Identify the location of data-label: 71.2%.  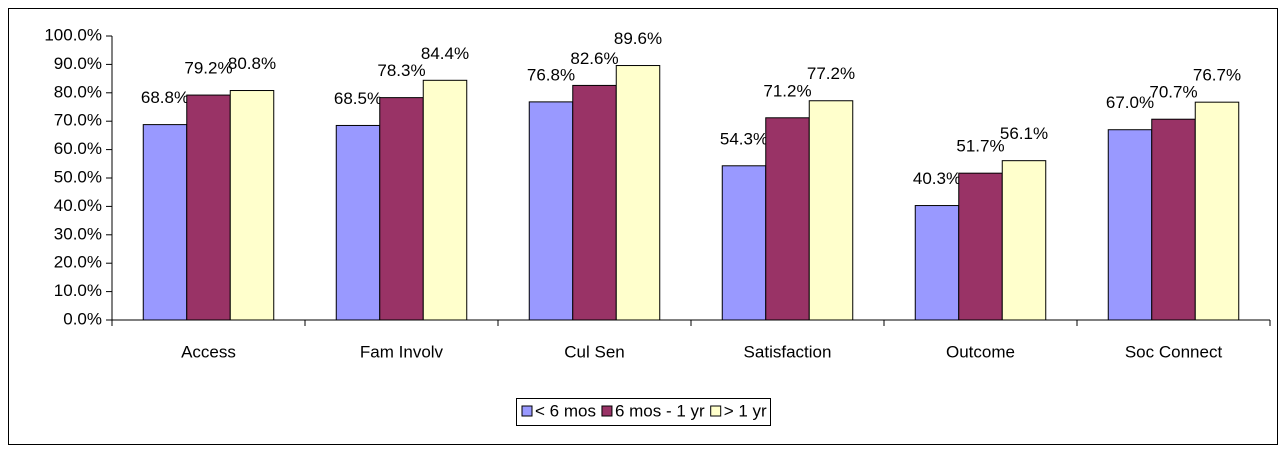
(787, 90).